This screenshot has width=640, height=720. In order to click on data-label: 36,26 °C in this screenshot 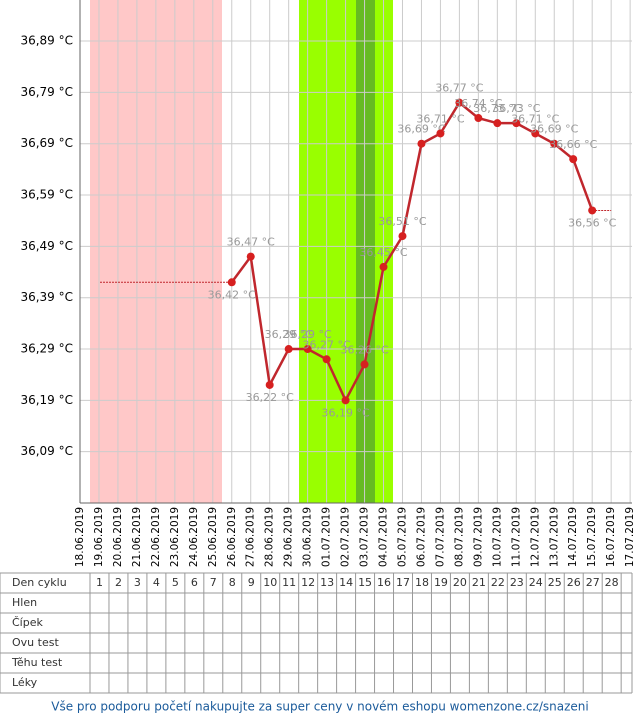, I will do `click(364, 349)`.